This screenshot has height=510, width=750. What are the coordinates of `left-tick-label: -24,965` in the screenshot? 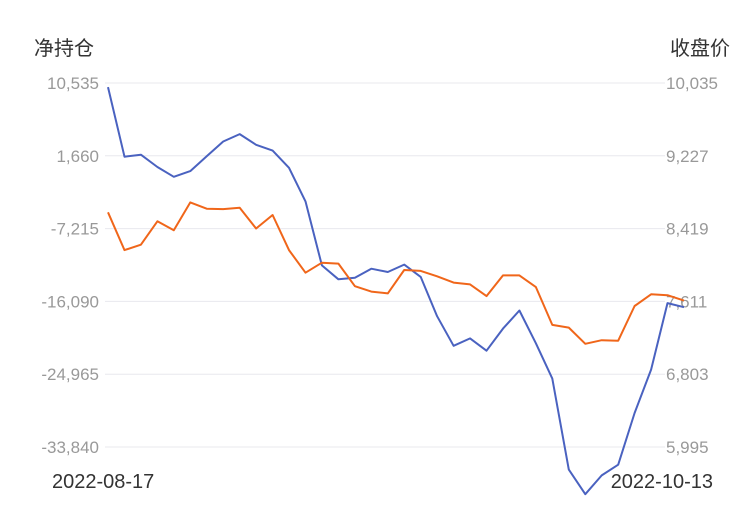 It's located at (70, 374).